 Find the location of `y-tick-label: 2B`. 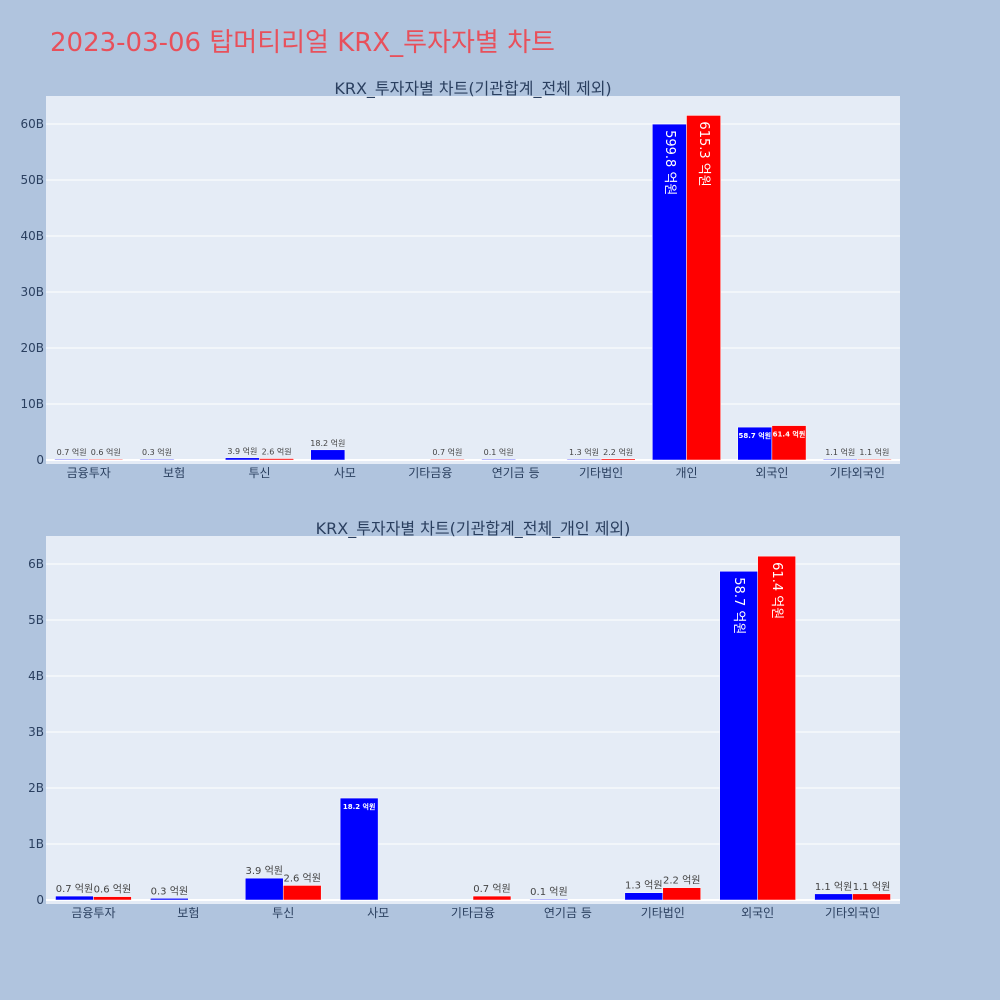

y-tick-label: 2B is located at coordinates (36, 788).